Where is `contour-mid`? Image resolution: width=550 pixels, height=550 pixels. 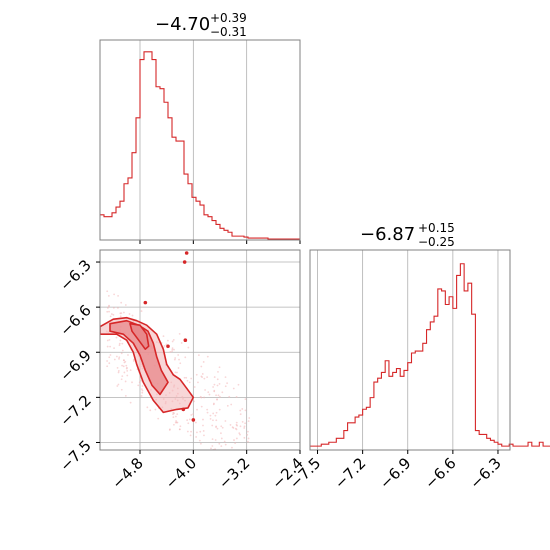 contour-mid is located at coordinates (139, 357).